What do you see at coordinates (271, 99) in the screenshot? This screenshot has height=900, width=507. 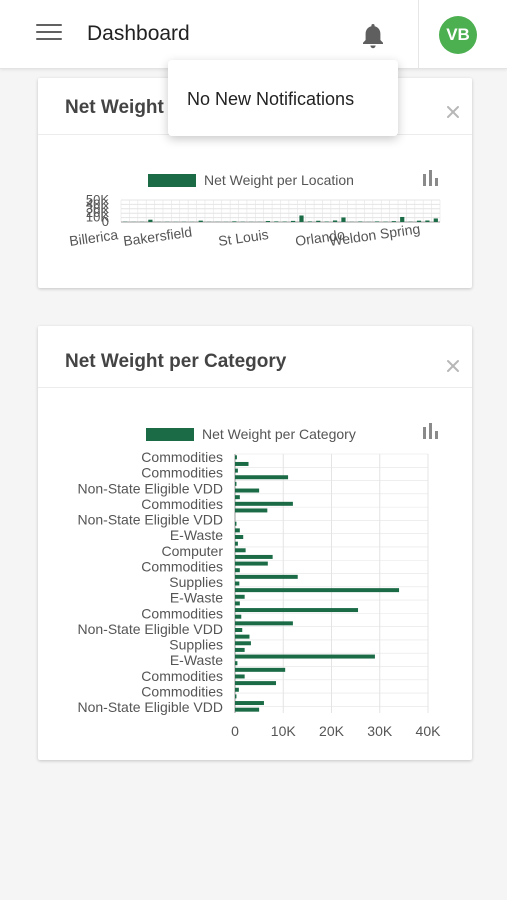 I see `notifications-message: No New Notifications` at bounding box center [271, 99].